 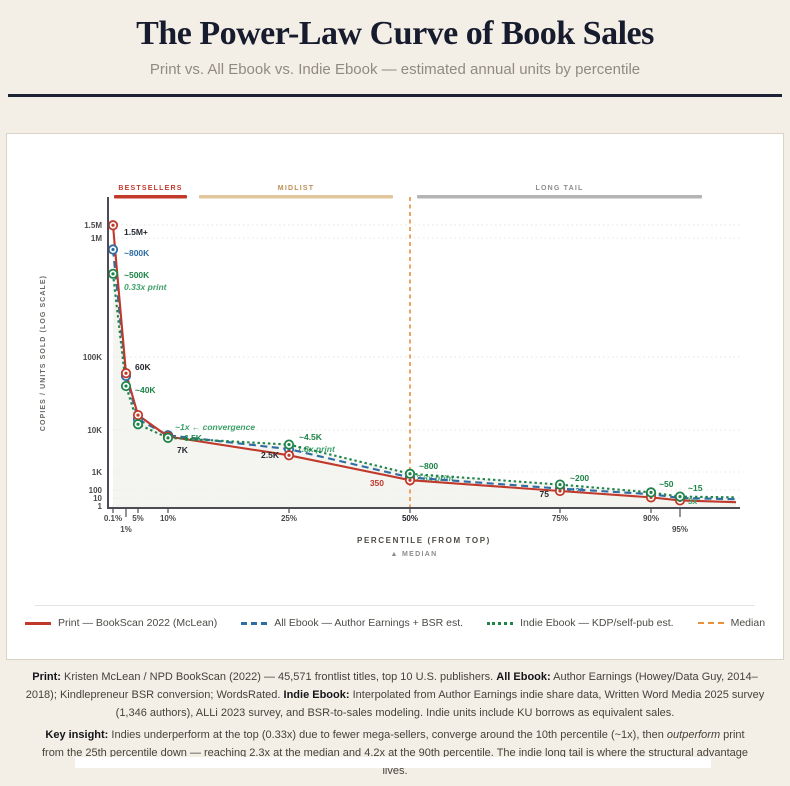 What do you see at coordinates (500, 623) in the screenshot?
I see `legend-swatch-dotted-icon` at bounding box center [500, 623].